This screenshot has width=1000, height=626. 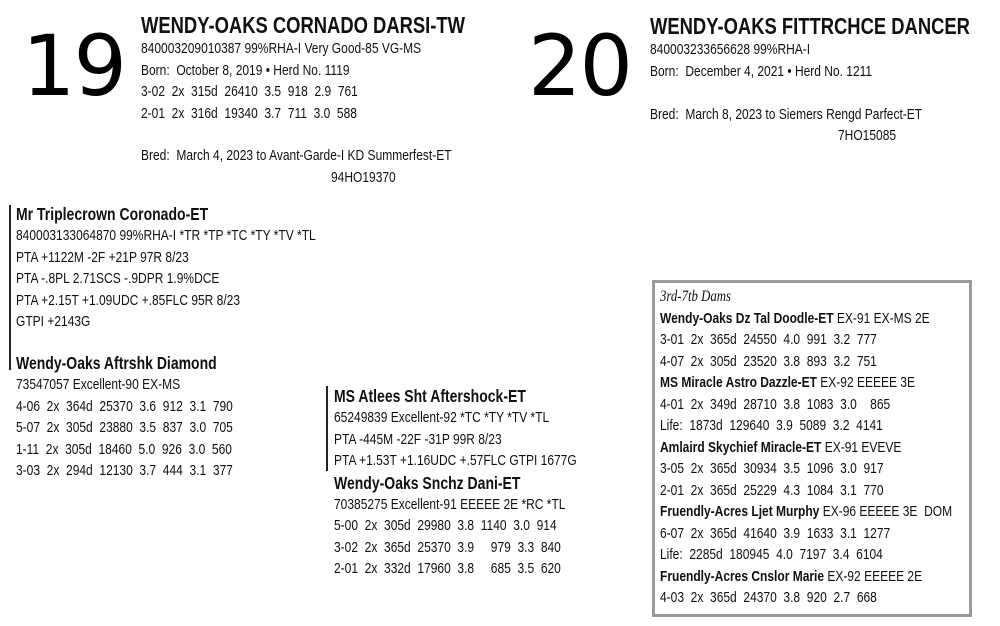 What do you see at coordinates (771, 554) in the screenshot?
I see `dam-record: Life: 2285d 180945 4.0 7197 3.4 6104` at bounding box center [771, 554].